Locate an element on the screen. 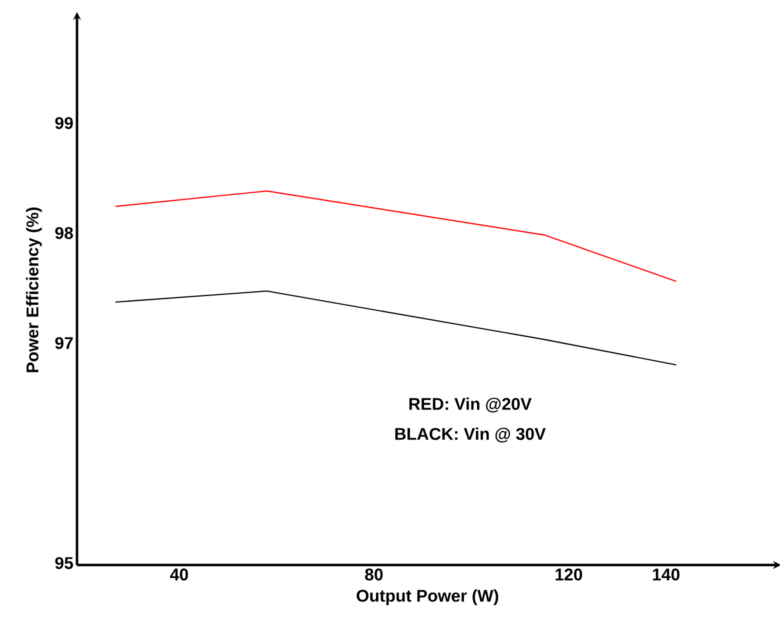 Image resolution: width=780 pixels, height=631 pixels. annotation: RED: Vin @20V is located at coordinates (470, 405).